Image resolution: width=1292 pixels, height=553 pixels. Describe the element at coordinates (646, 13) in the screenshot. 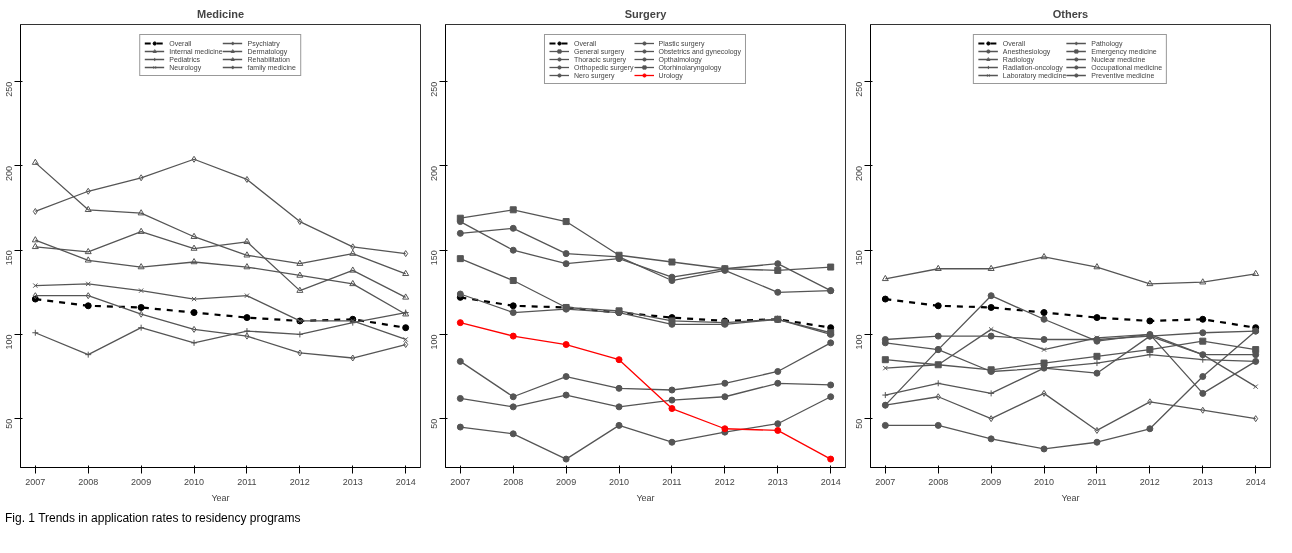

I see `chart-title: Surgery` at that location.